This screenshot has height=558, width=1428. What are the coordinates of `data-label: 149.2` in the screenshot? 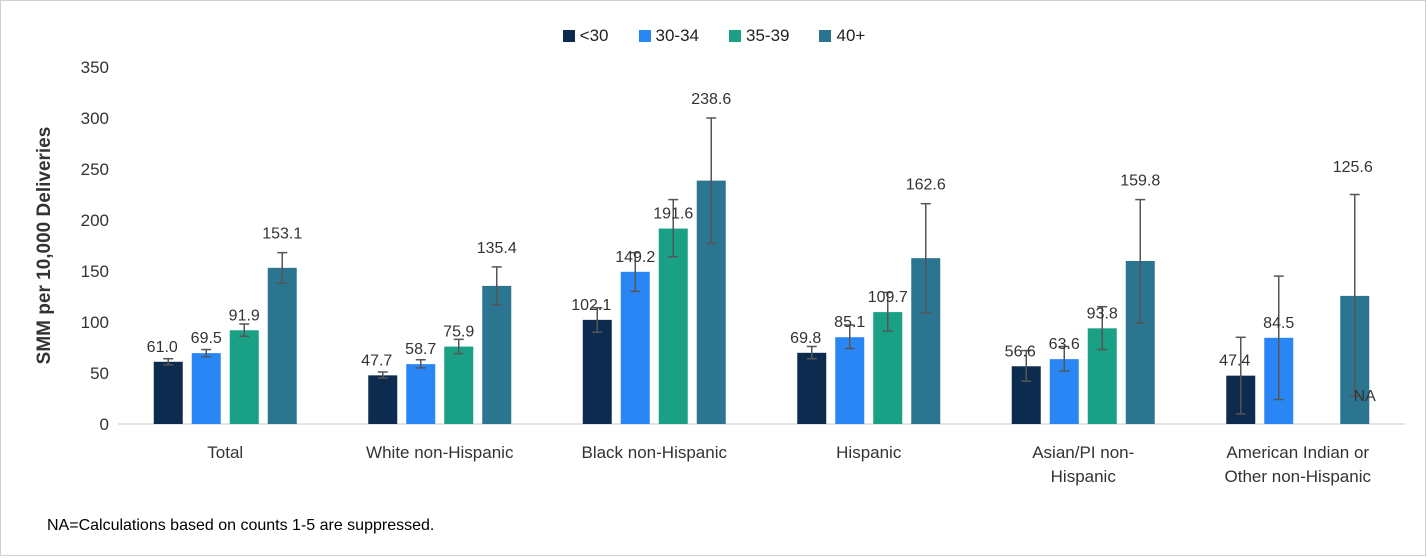 It's located at (635, 257).